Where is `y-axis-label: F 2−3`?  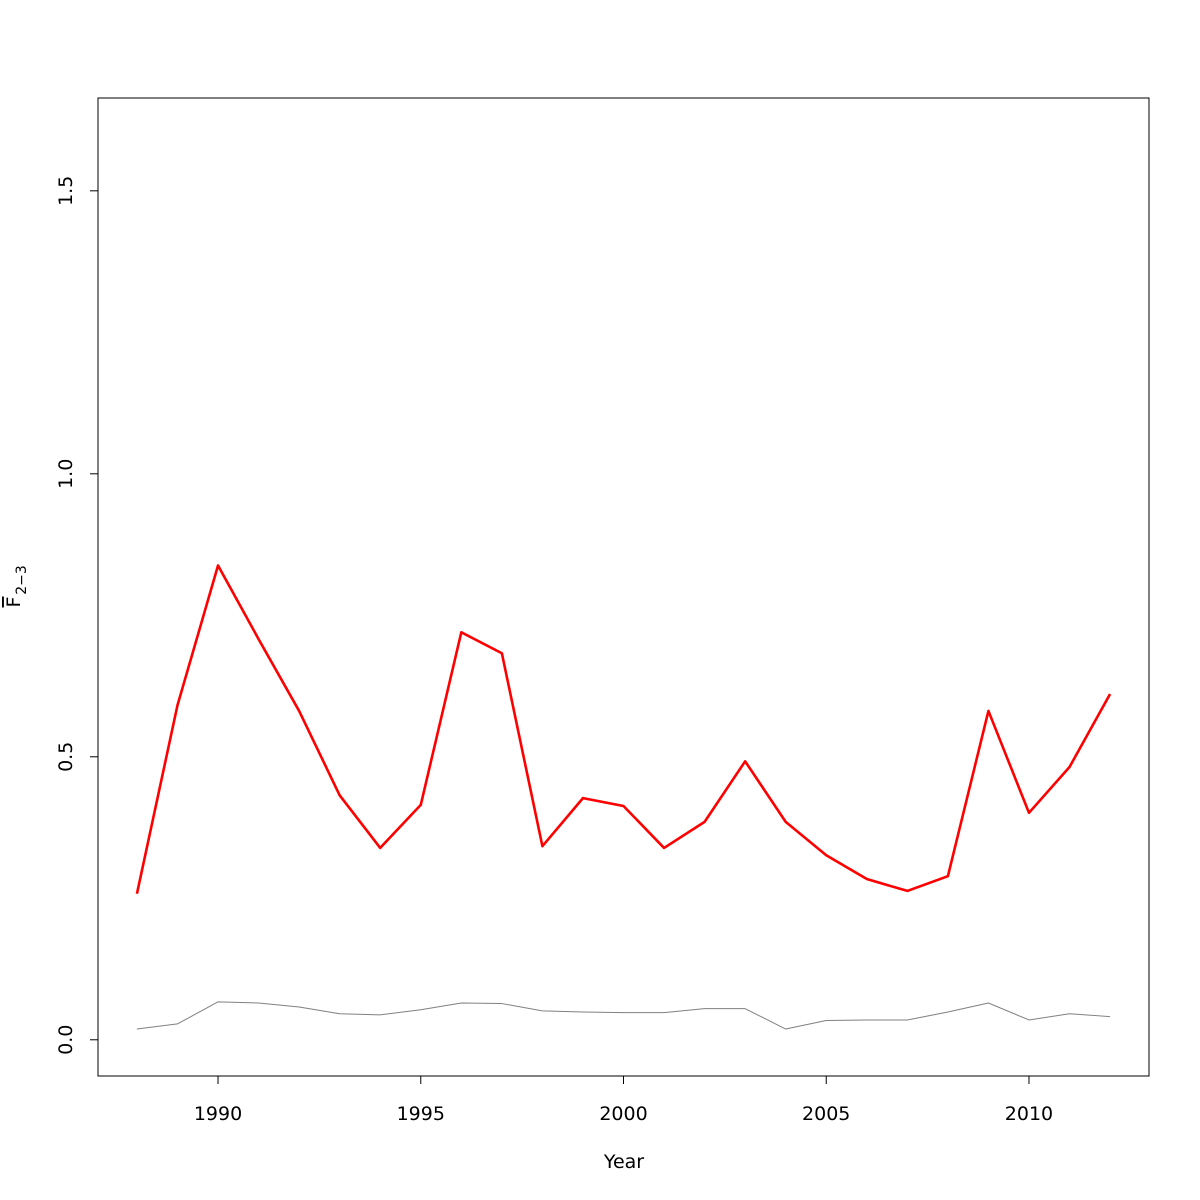
y-axis-label: F 2−3 is located at coordinates (16, 586).